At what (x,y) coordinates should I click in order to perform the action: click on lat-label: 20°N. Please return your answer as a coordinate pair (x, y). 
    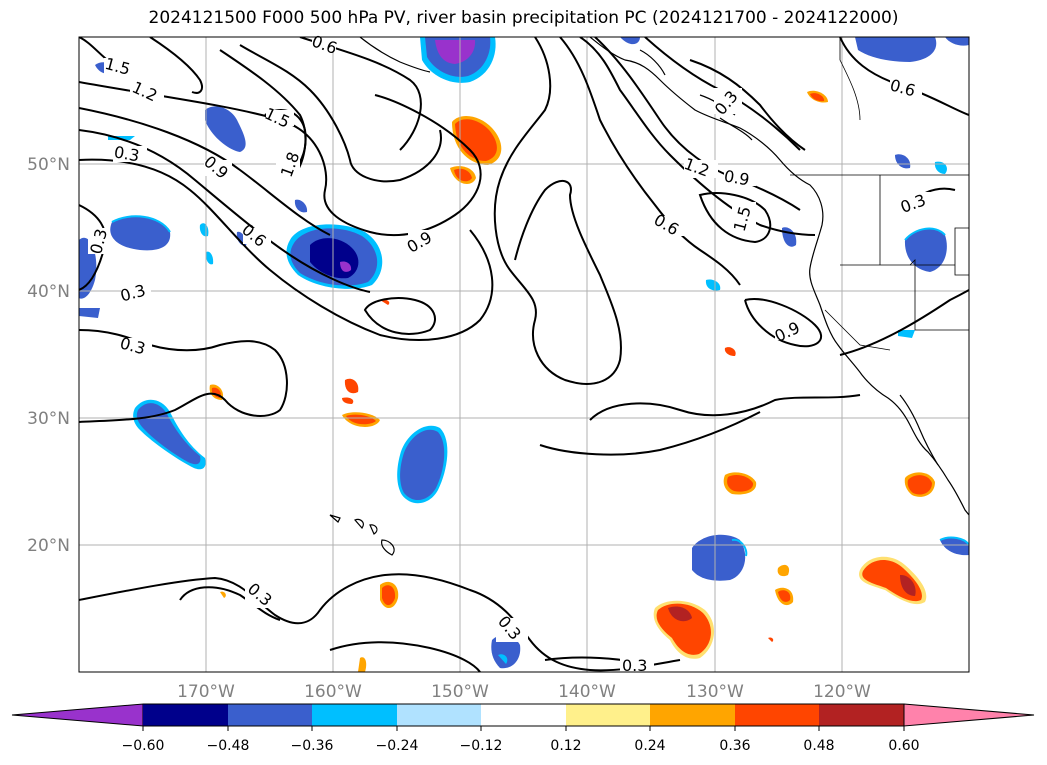
    Looking at the image, I should click on (48, 546).